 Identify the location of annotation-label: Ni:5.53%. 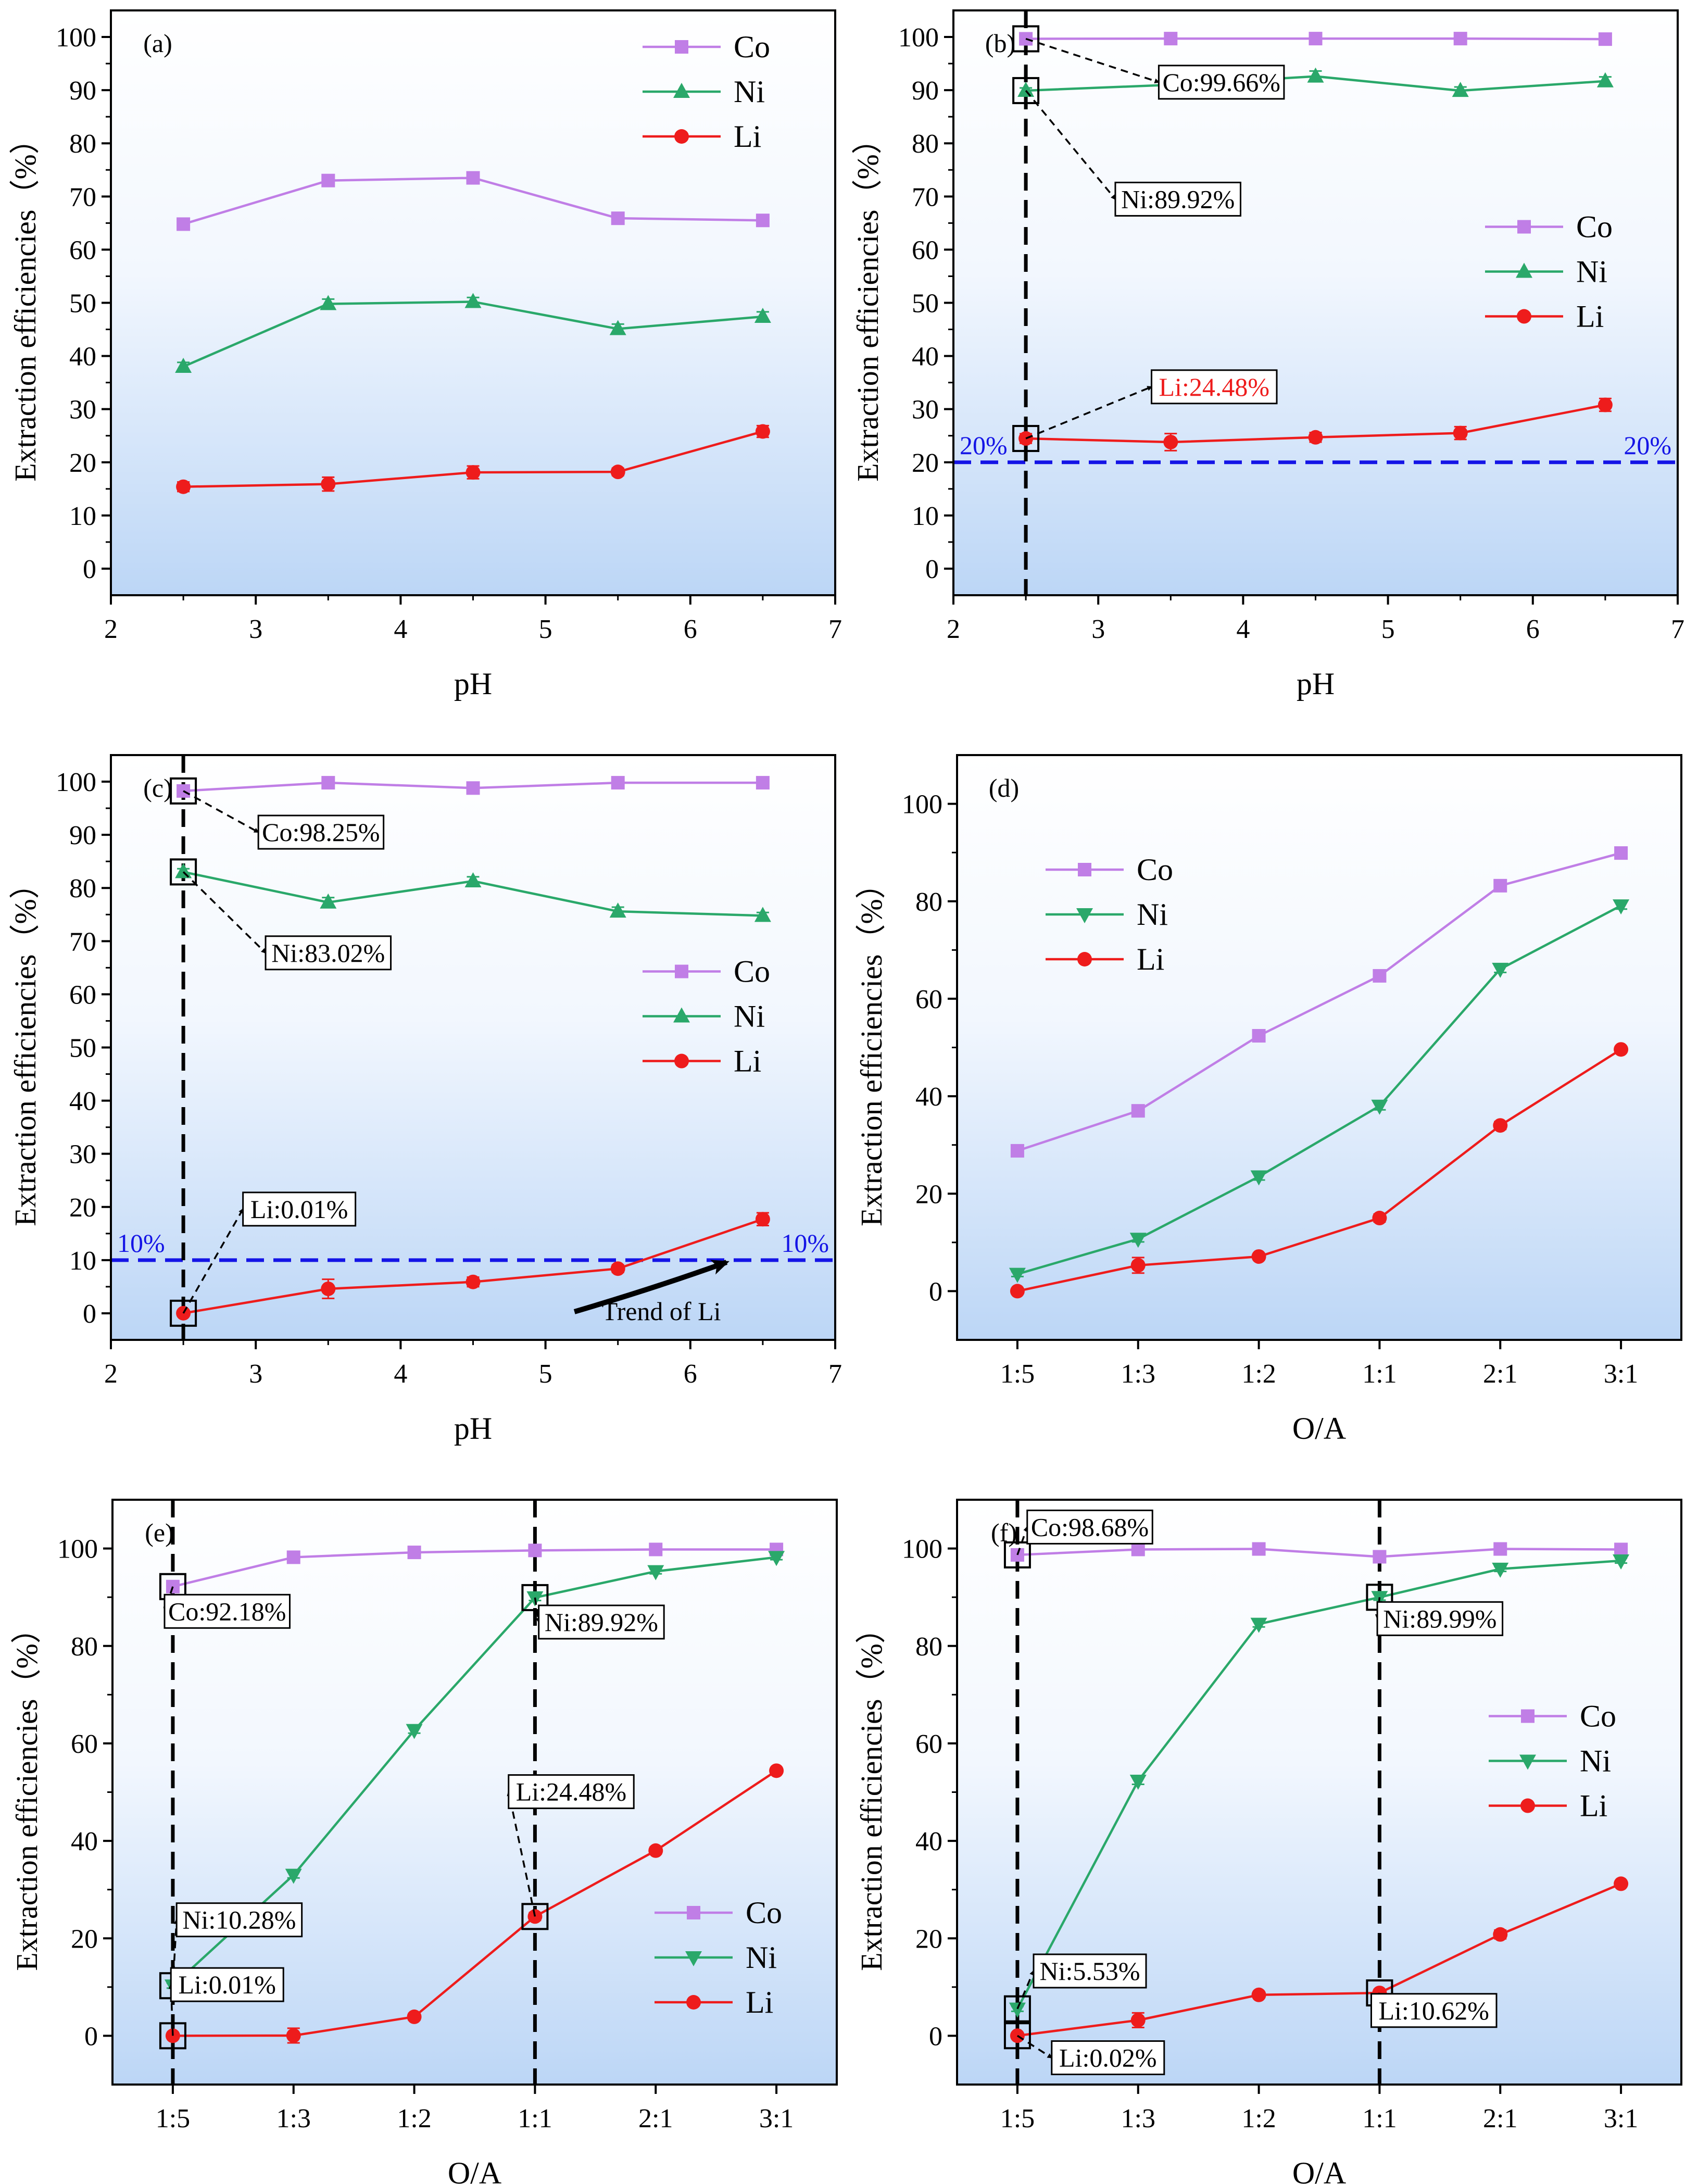
(1089, 1971).